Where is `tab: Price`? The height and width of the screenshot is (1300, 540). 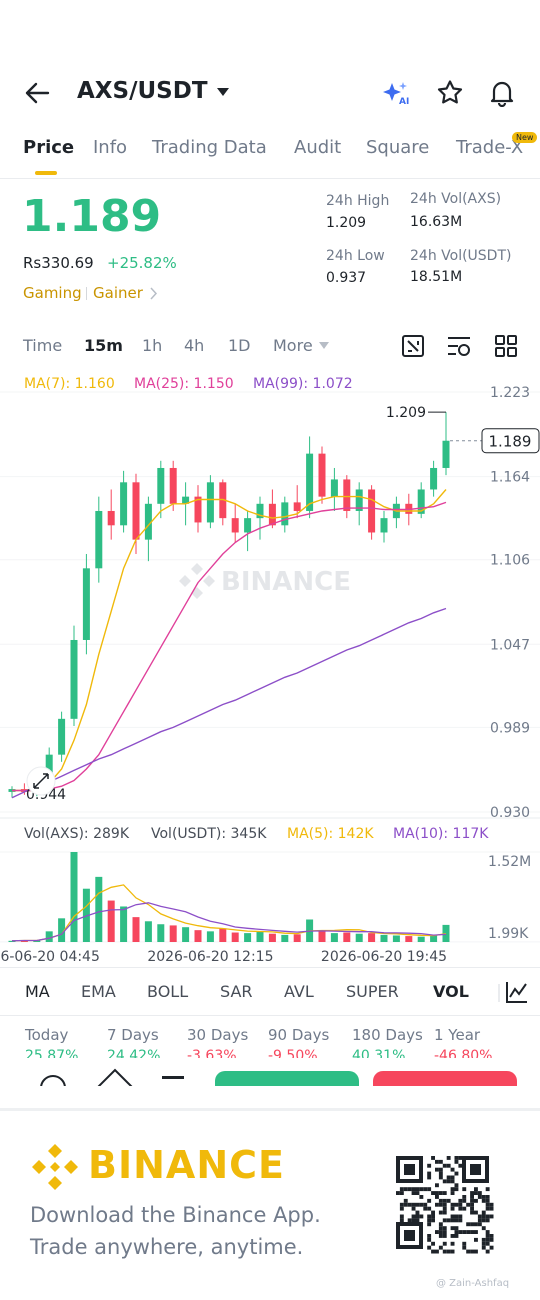
tab: Price is located at coordinates (49, 147).